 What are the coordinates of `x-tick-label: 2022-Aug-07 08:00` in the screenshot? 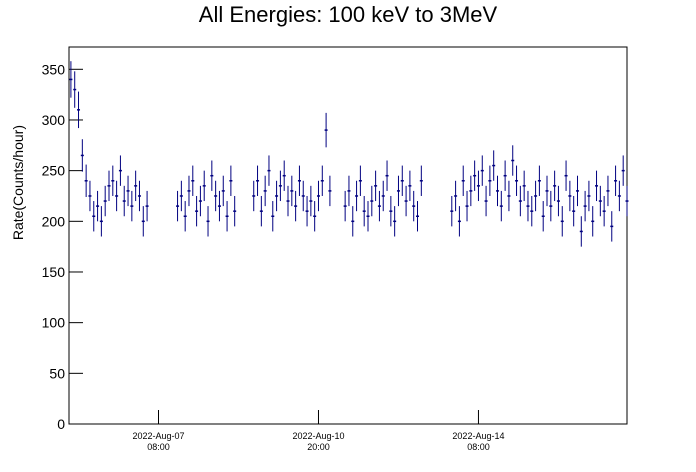 It's located at (158, 441).